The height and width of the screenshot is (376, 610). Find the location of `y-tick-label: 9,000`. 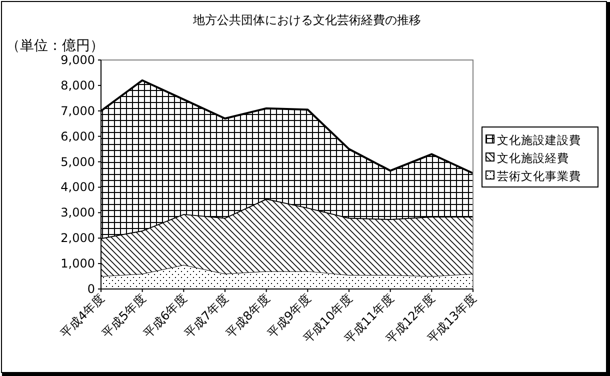

y-tick-label: 9,000 is located at coordinates (77, 60).